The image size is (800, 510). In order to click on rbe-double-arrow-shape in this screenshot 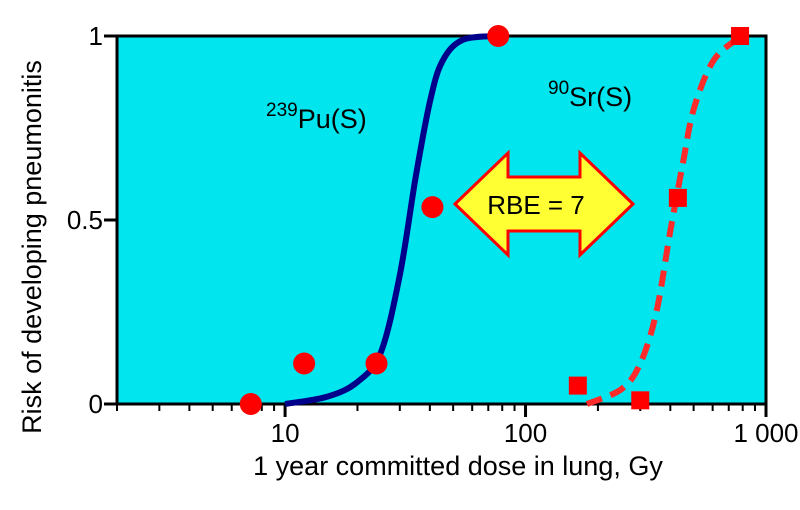, I will do `click(544, 204)`.